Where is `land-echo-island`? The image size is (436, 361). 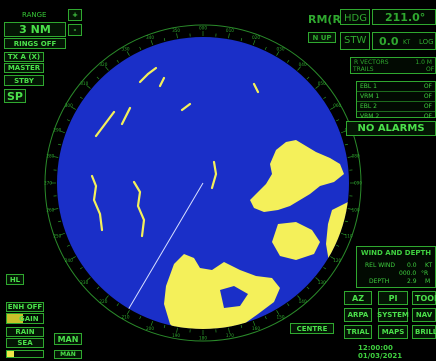
land-echo-island is located at coordinates (296, 241).